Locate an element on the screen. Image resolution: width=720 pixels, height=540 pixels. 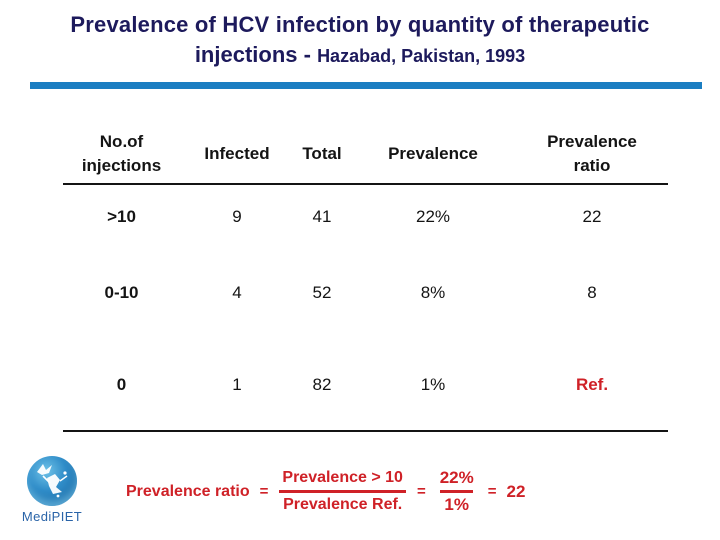
globe-icon is located at coordinates (52, 481).